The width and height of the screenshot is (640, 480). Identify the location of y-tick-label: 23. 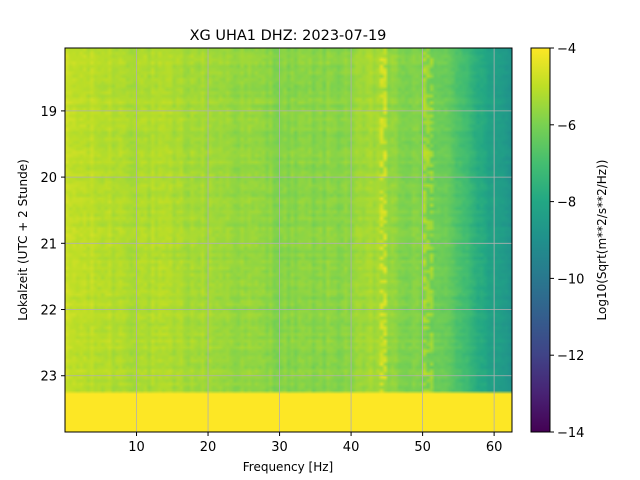
(48, 377).